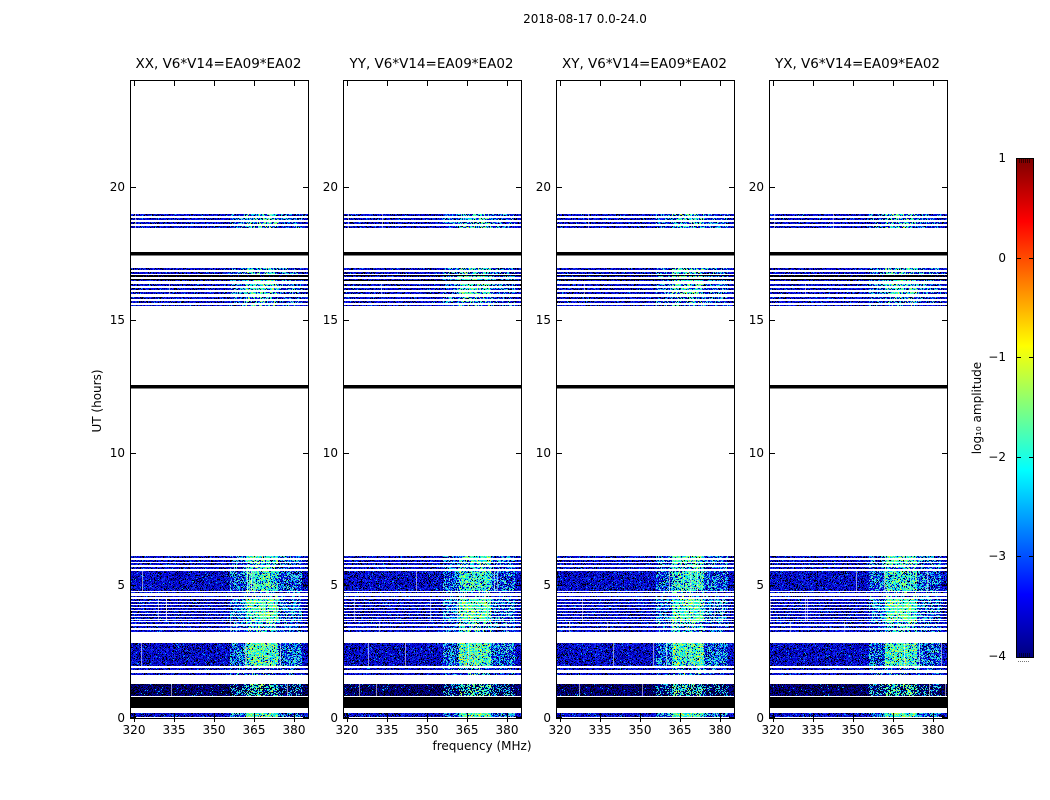 The height and width of the screenshot is (800, 1050). Describe the element at coordinates (1002, 258) in the screenshot. I see `colorbar-tick-label: 0` at that location.